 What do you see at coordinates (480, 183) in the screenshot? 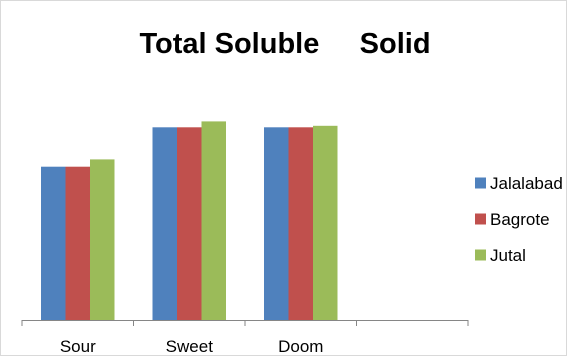
I see `legend-swatch-jalalabad` at bounding box center [480, 183].